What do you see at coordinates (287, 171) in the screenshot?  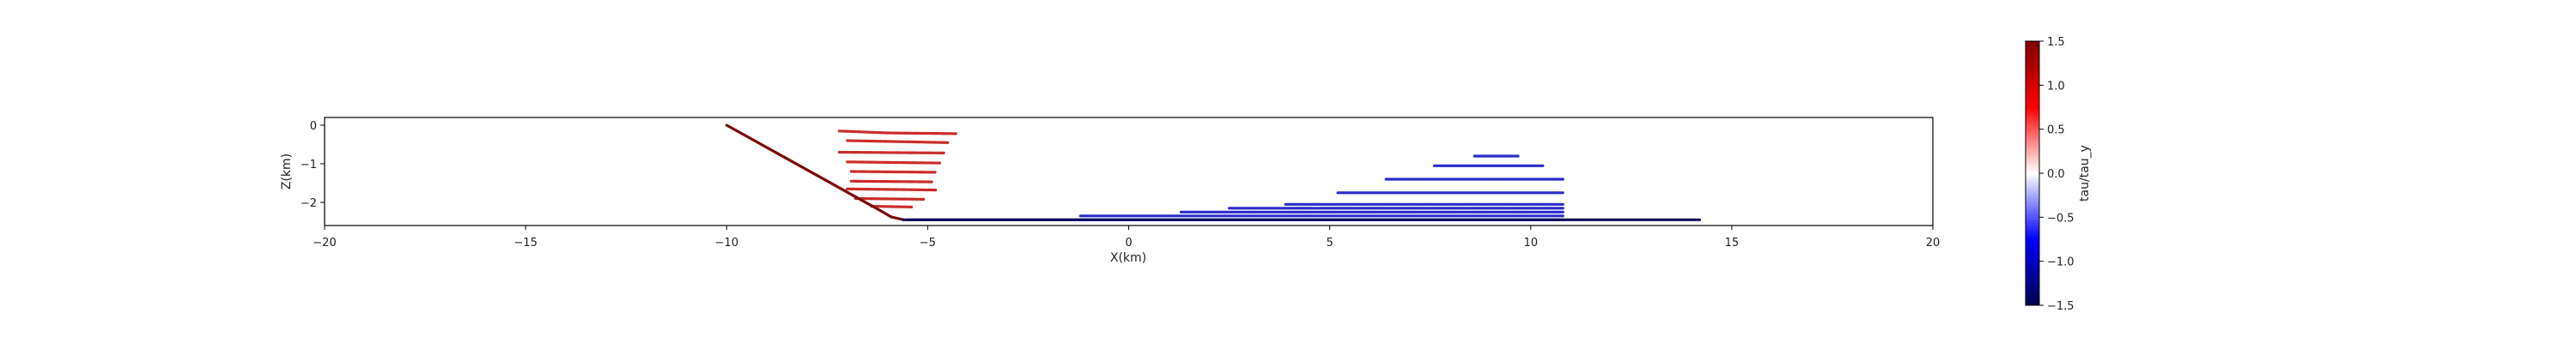 I see `y-axis-label: Z(km)` at bounding box center [287, 171].